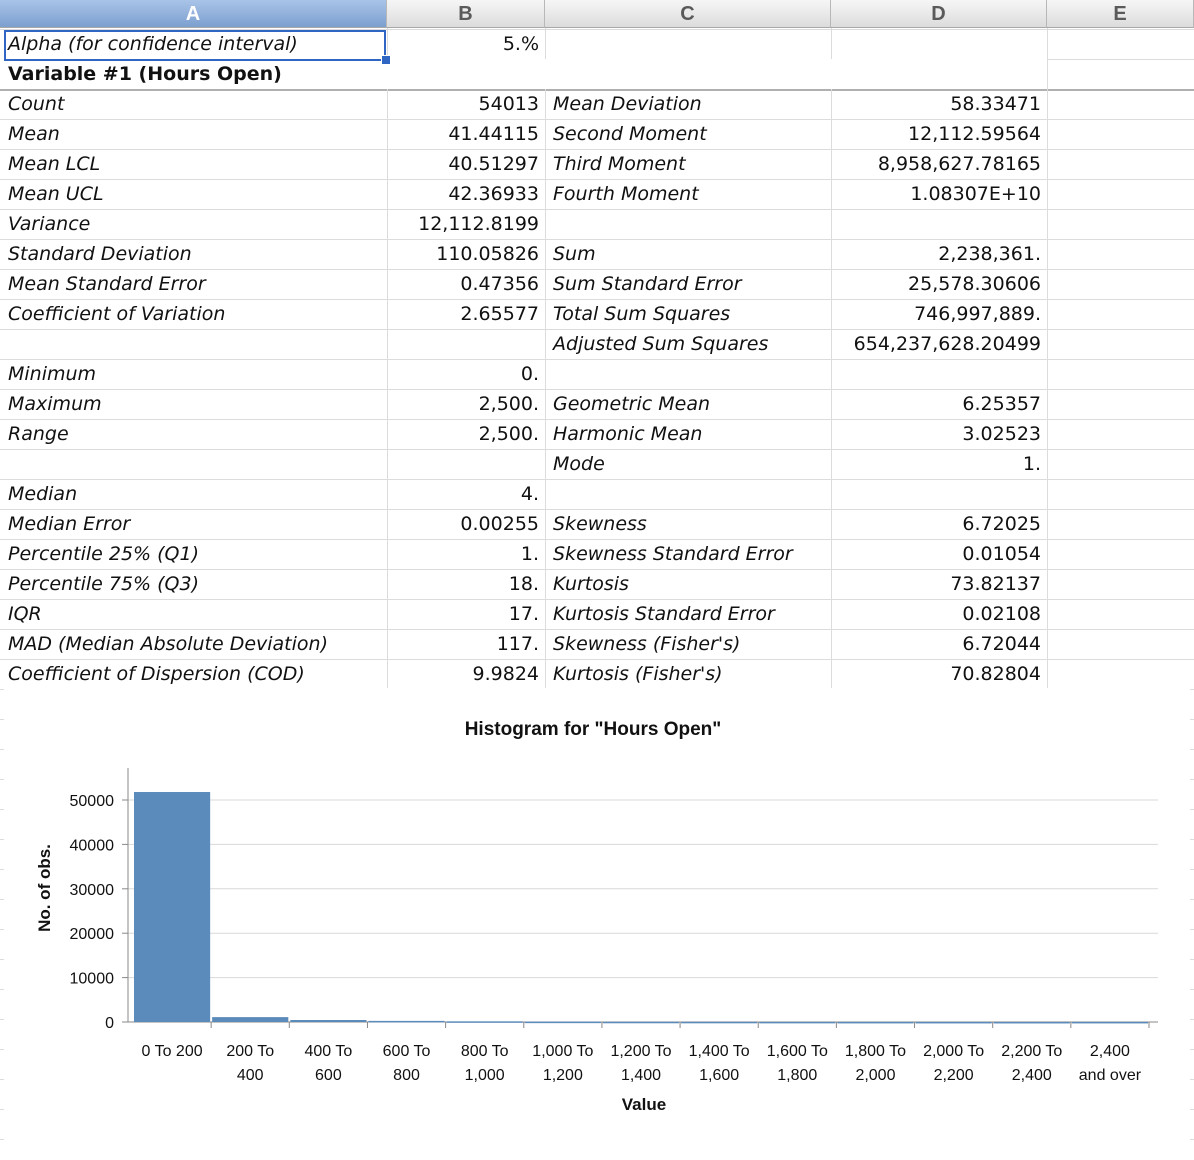 The width and height of the screenshot is (1194, 1160). What do you see at coordinates (626, 194) in the screenshot?
I see `stat-label: Fourth Moment` at bounding box center [626, 194].